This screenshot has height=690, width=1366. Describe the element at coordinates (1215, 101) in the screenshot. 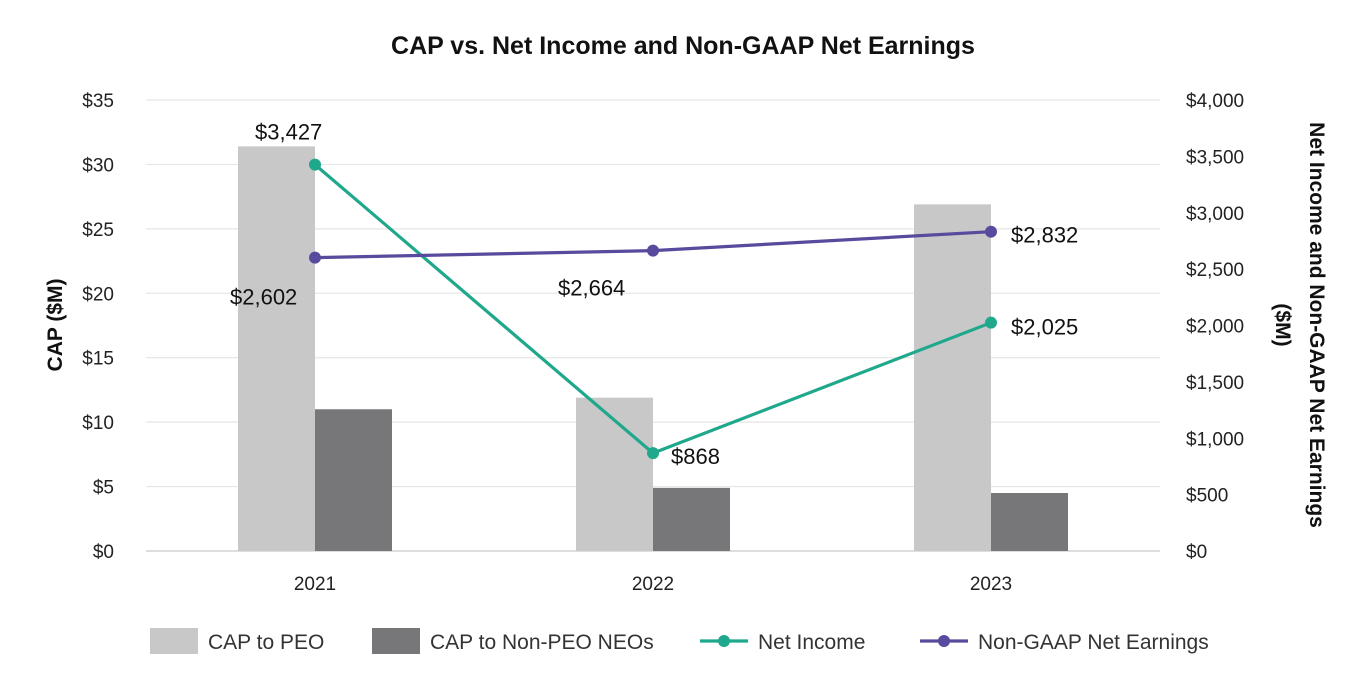

I see `right-axis-tick-label: $4,000` at that location.